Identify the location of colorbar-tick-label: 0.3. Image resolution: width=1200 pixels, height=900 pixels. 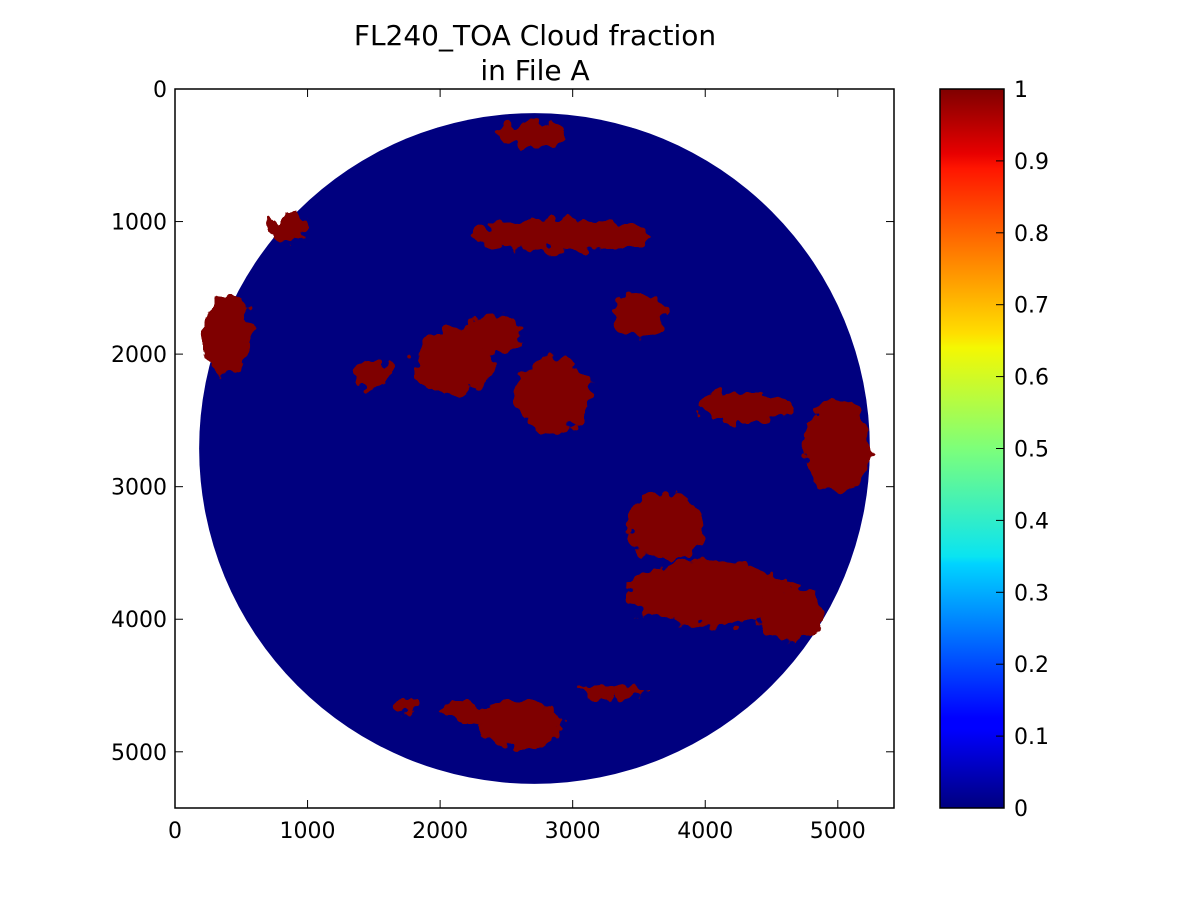
(1031, 593).